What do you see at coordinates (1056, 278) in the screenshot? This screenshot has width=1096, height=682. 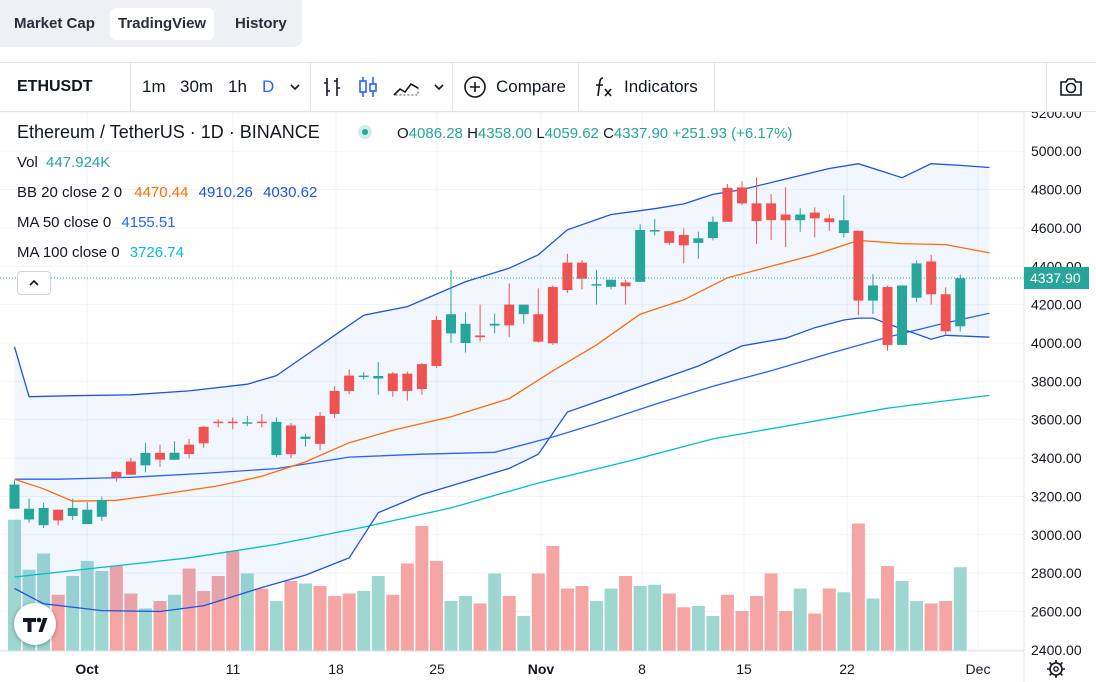 I see `last-price-label-bg` at bounding box center [1056, 278].